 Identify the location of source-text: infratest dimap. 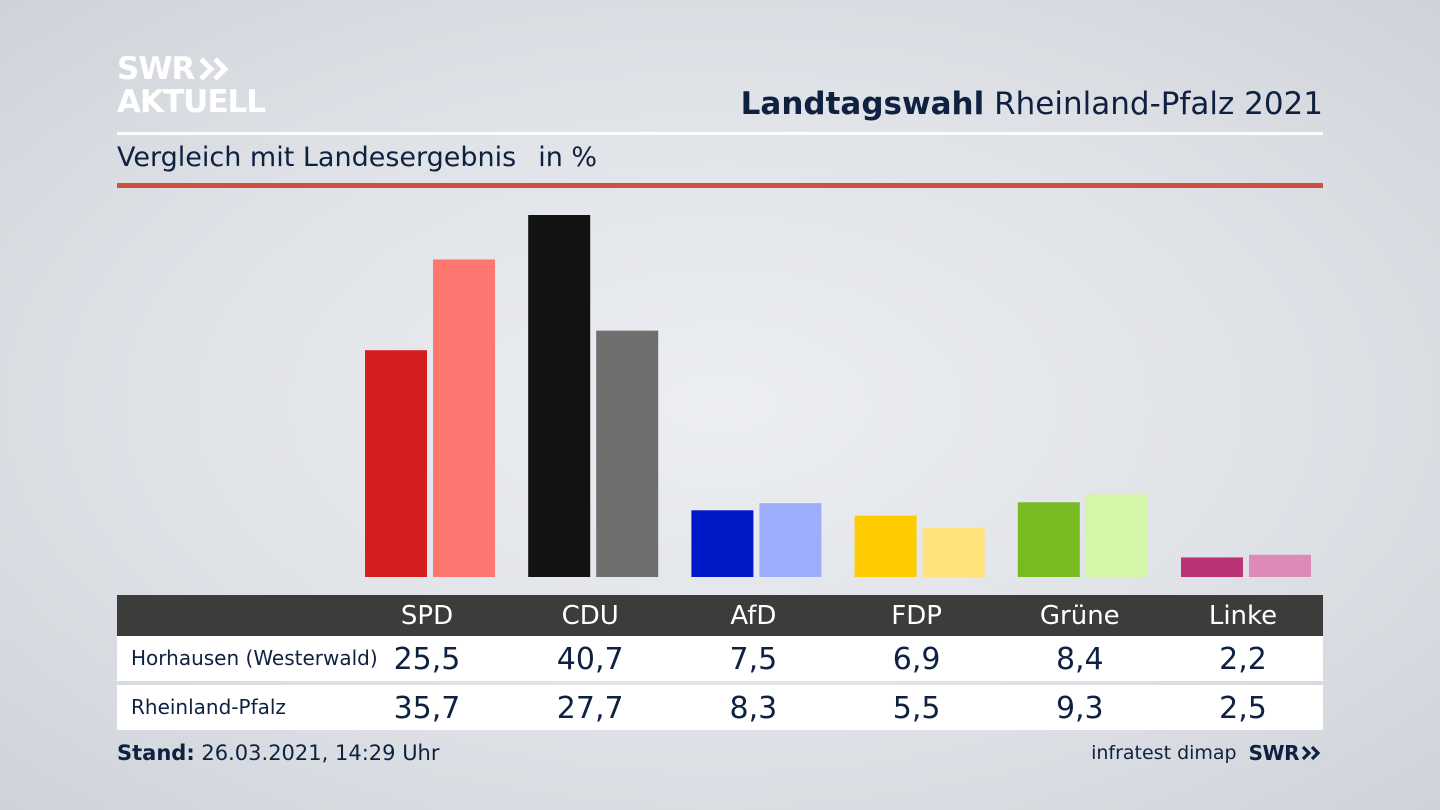
(1164, 753).